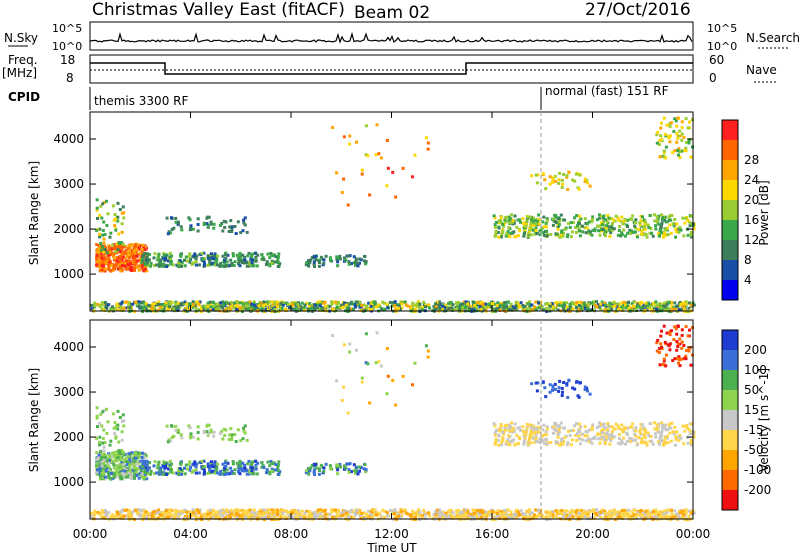  Describe the element at coordinates (141, 101) in the screenshot. I see `cpid-left-text: themis 3300 RF` at that location.